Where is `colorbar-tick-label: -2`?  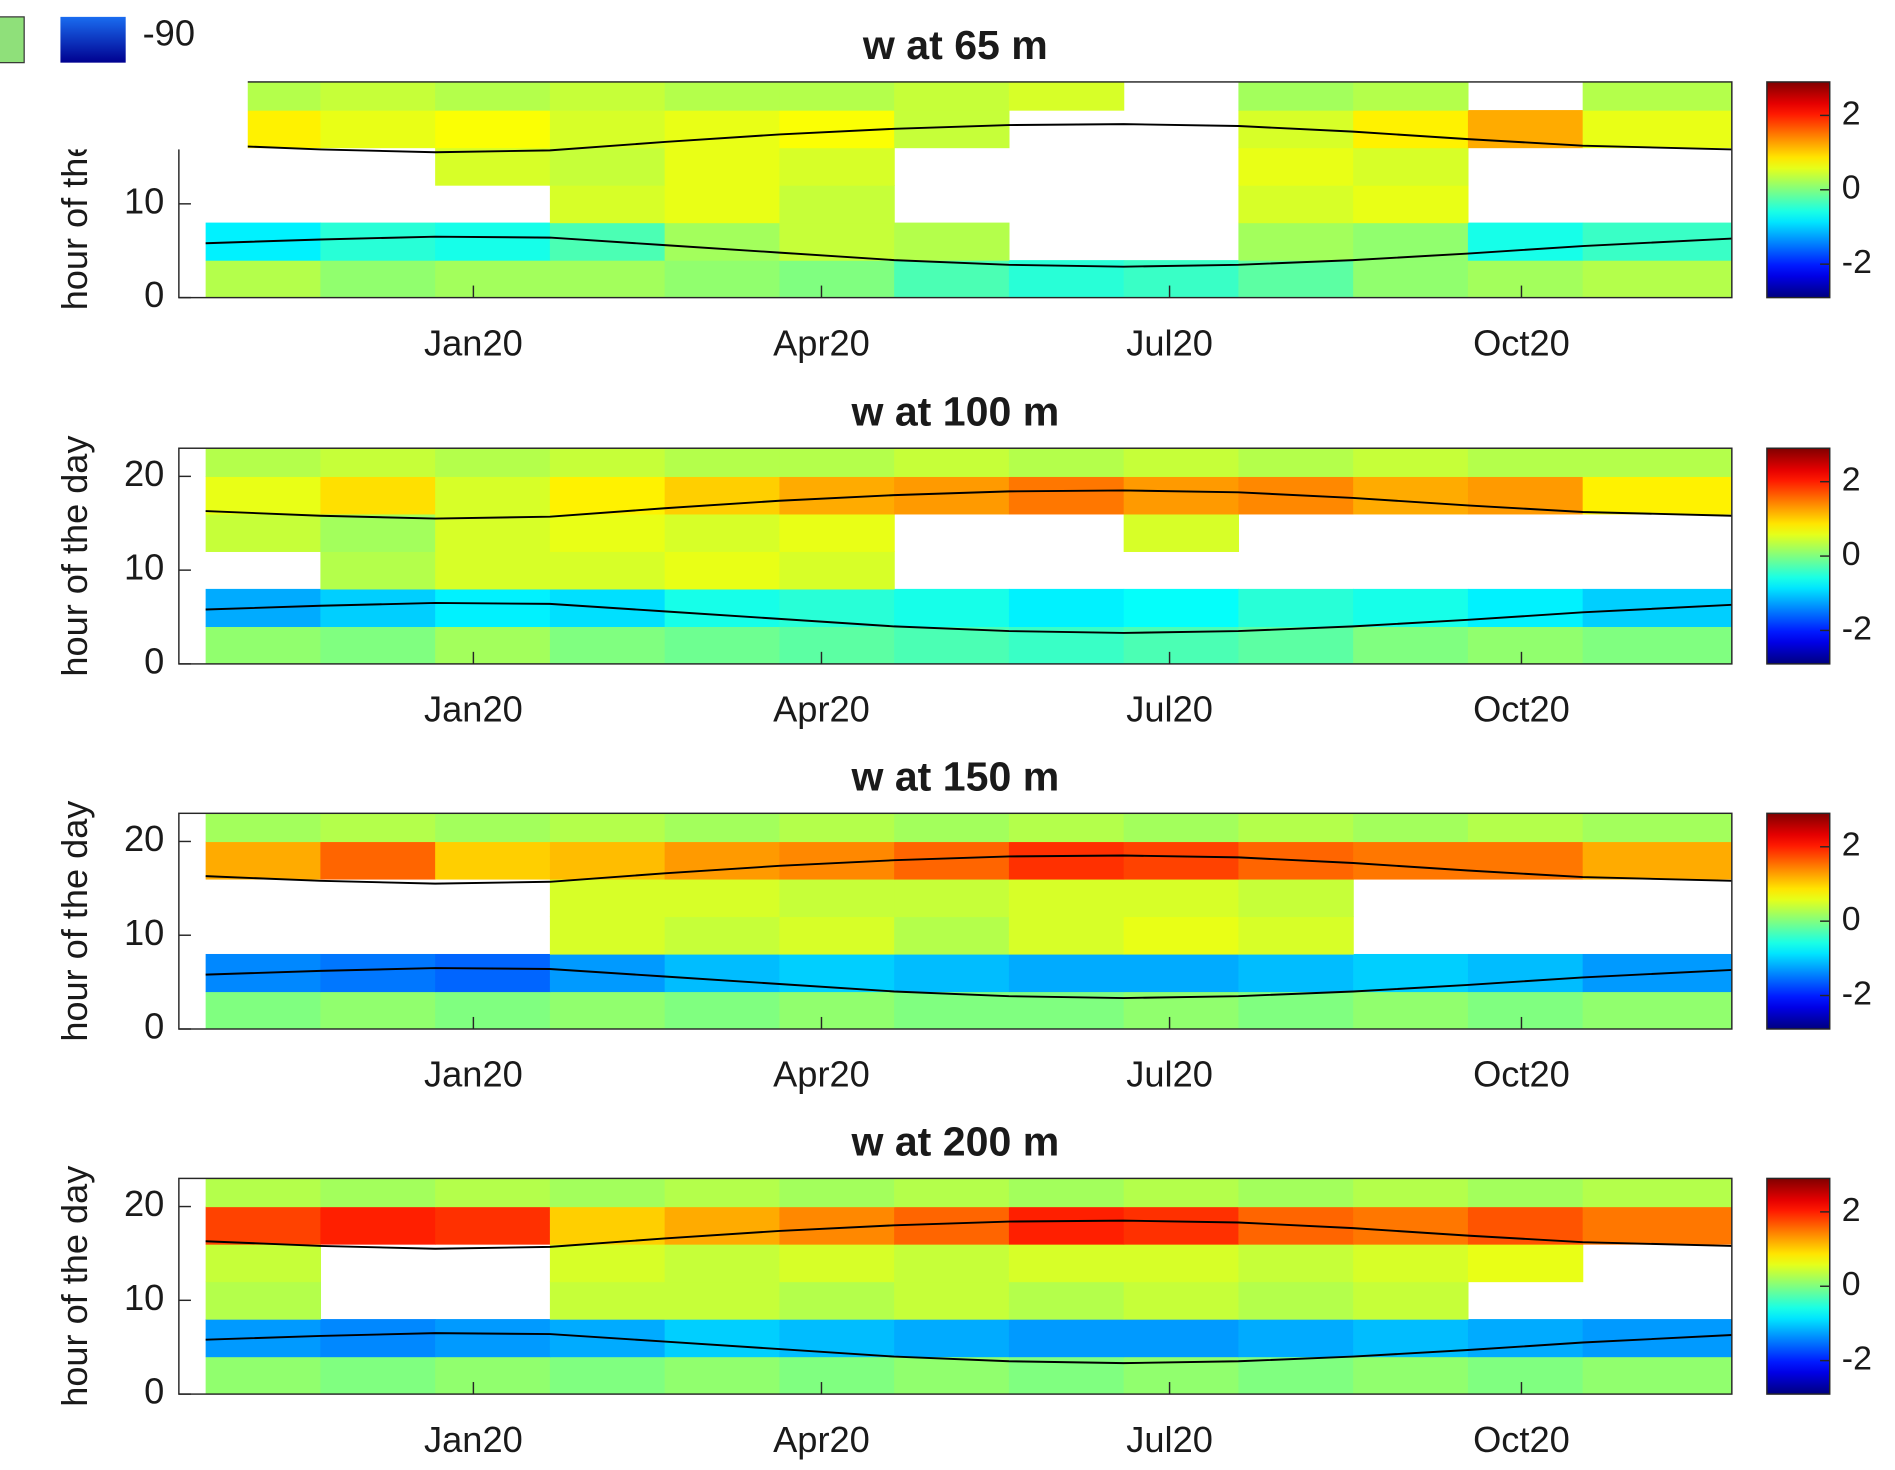 colorbar-tick-label: -2 is located at coordinates (1857, 993).